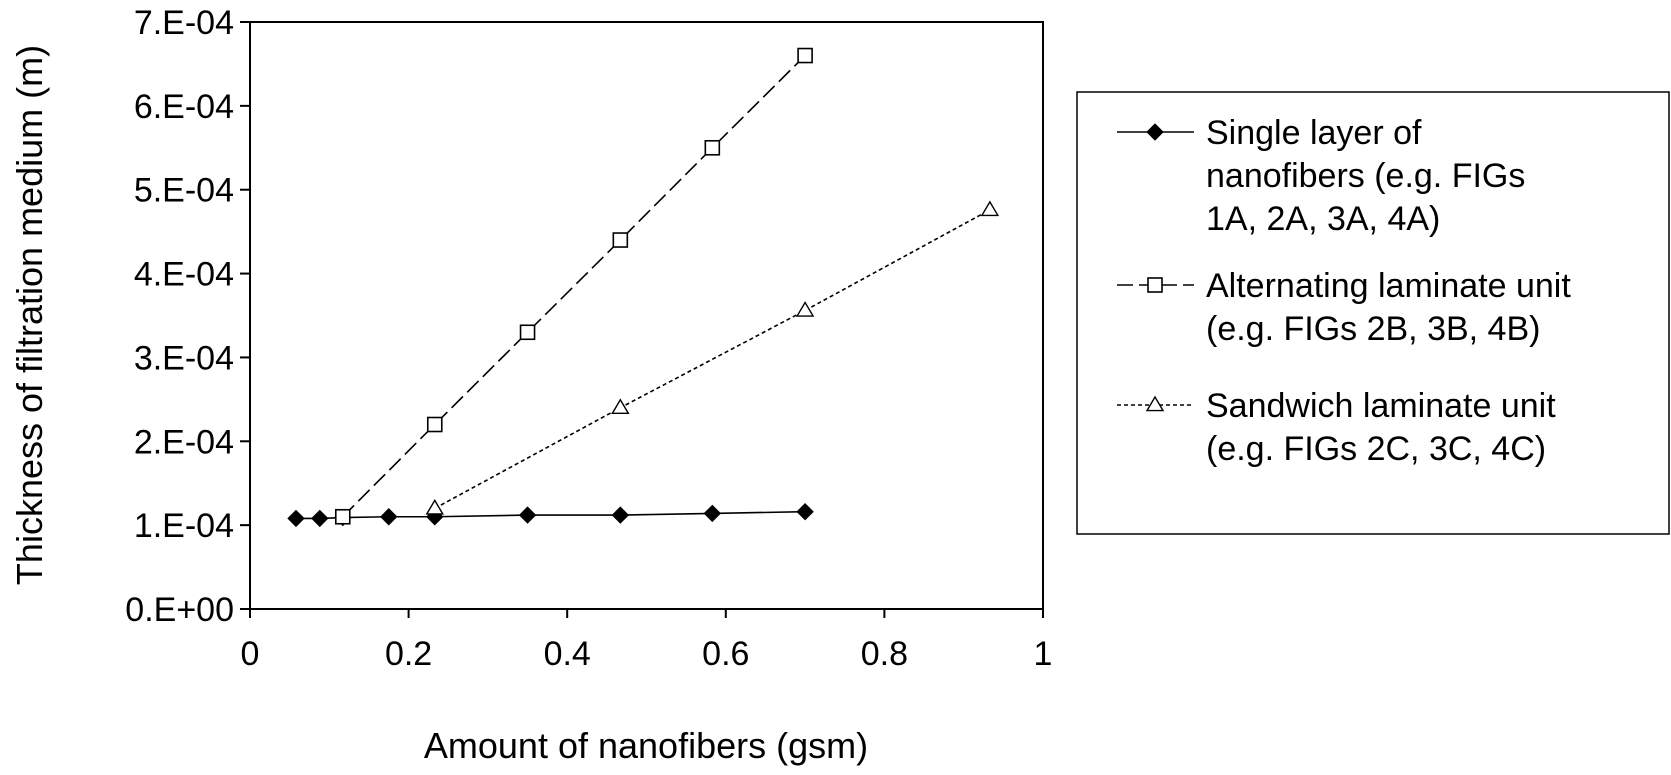 The image size is (1671, 775). What do you see at coordinates (184, 442) in the screenshot?
I see `y-tick-label: 2.E-04` at bounding box center [184, 442].